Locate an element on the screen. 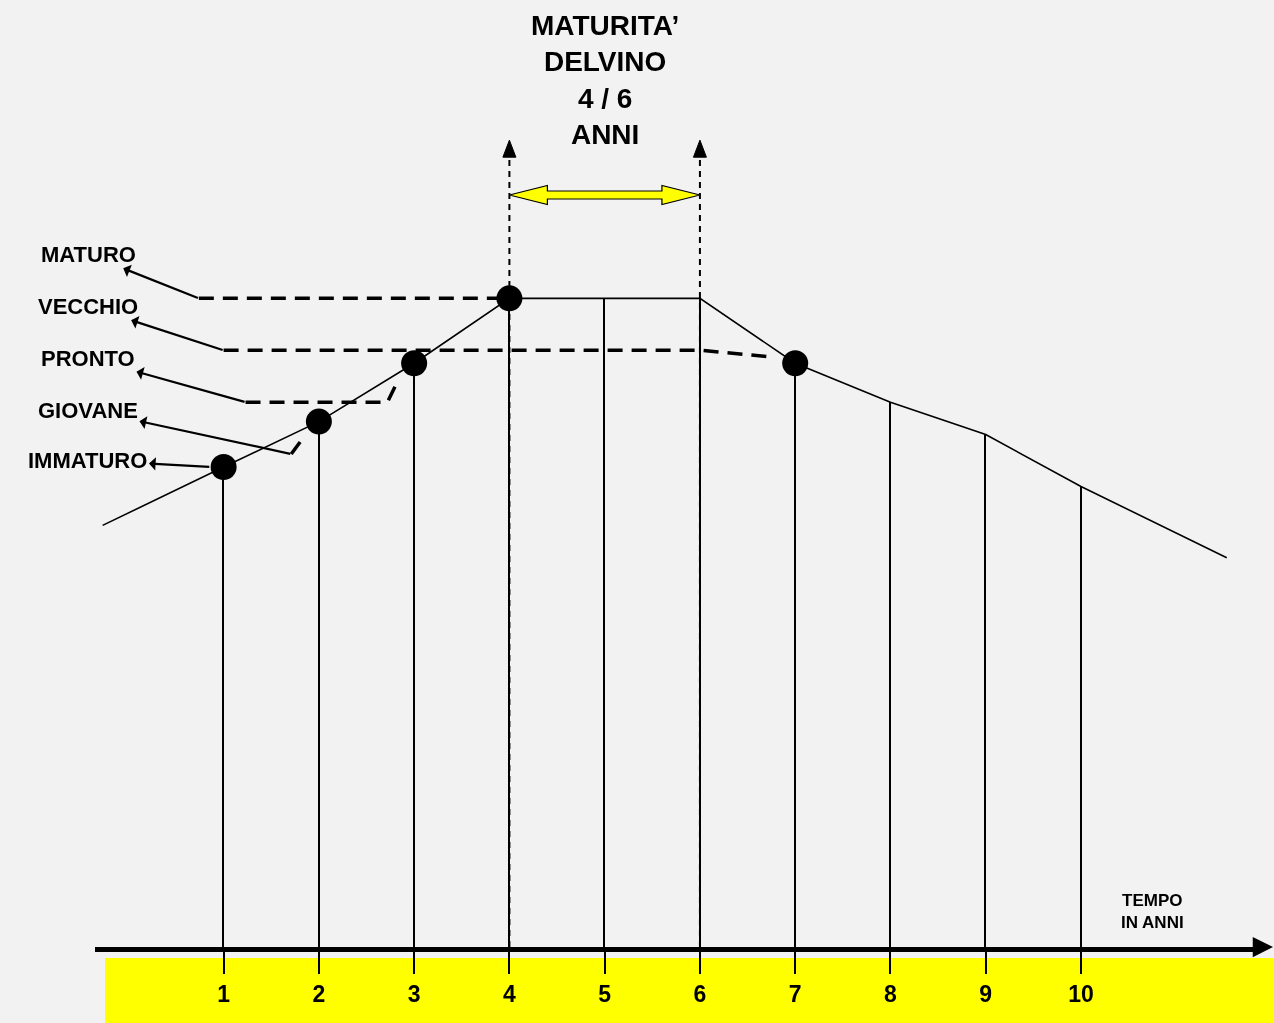 This screenshot has width=1274, height=1023. x-tick-label: 5 is located at coordinates (605, 993).